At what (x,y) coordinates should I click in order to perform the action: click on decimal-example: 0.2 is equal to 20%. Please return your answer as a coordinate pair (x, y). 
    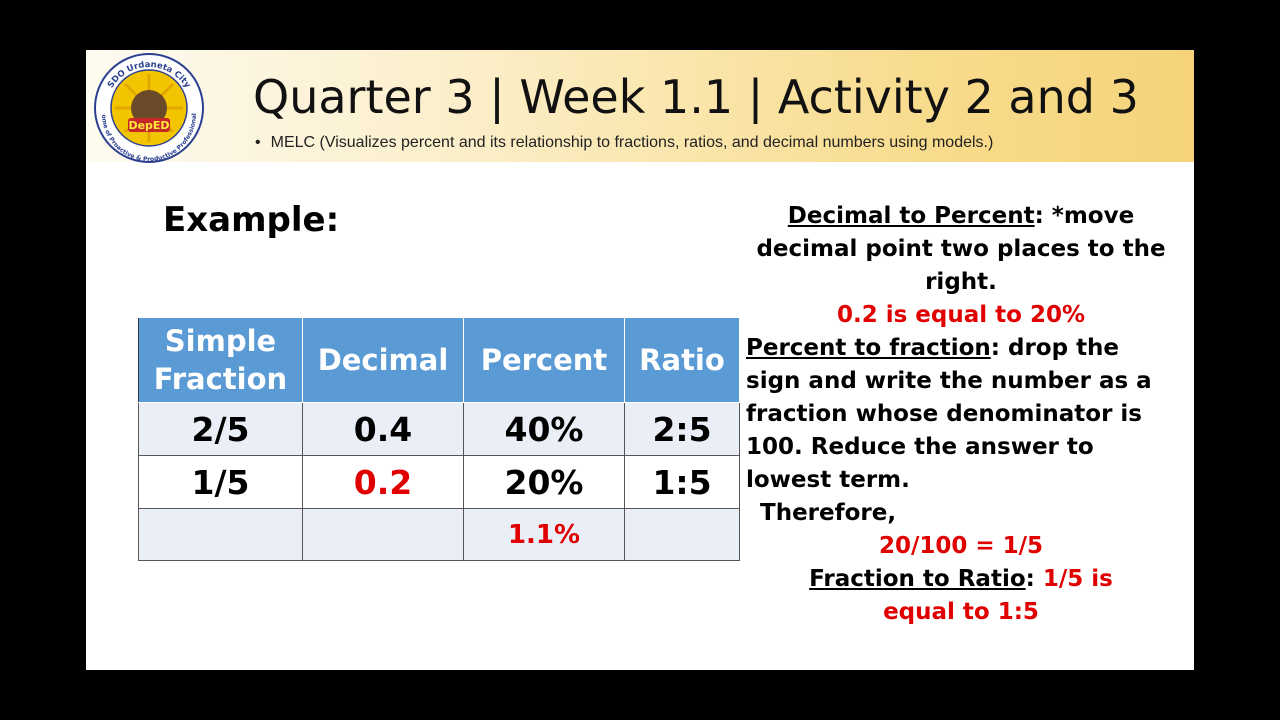
    Looking at the image, I should click on (961, 315).